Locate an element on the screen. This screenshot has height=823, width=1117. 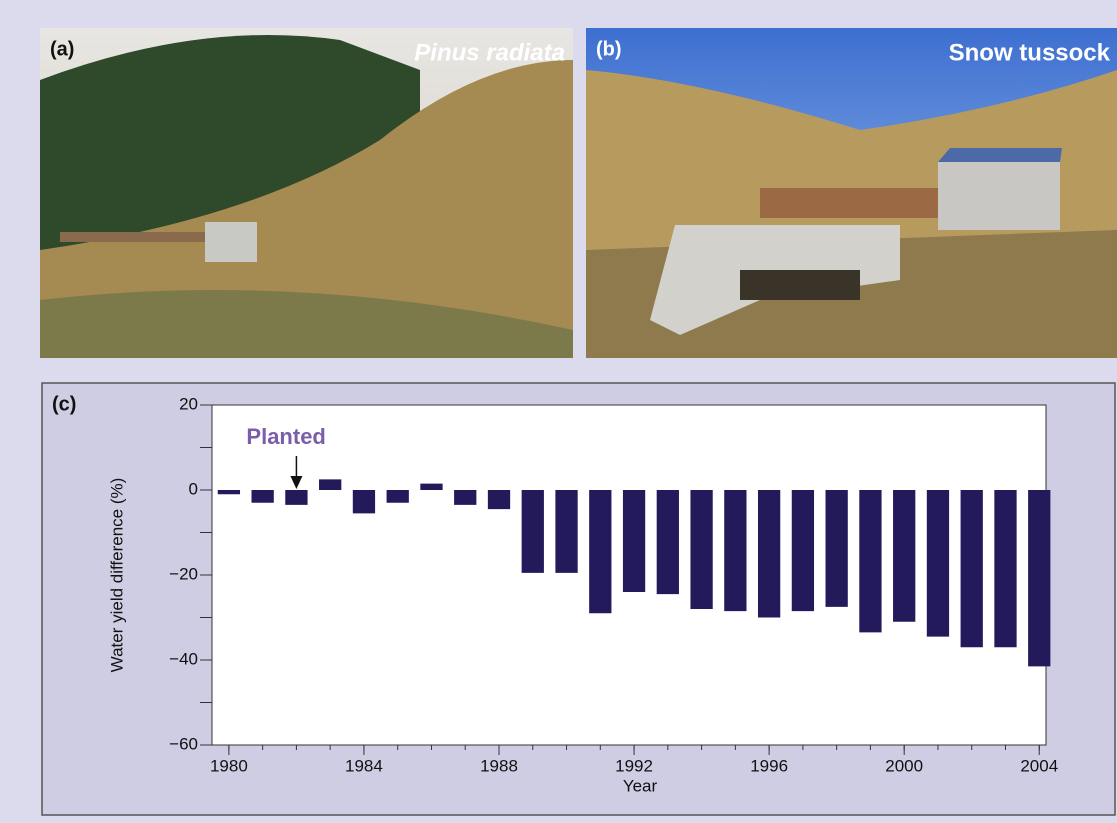
x-tick-label: 1992 is located at coordinates (634, 765).